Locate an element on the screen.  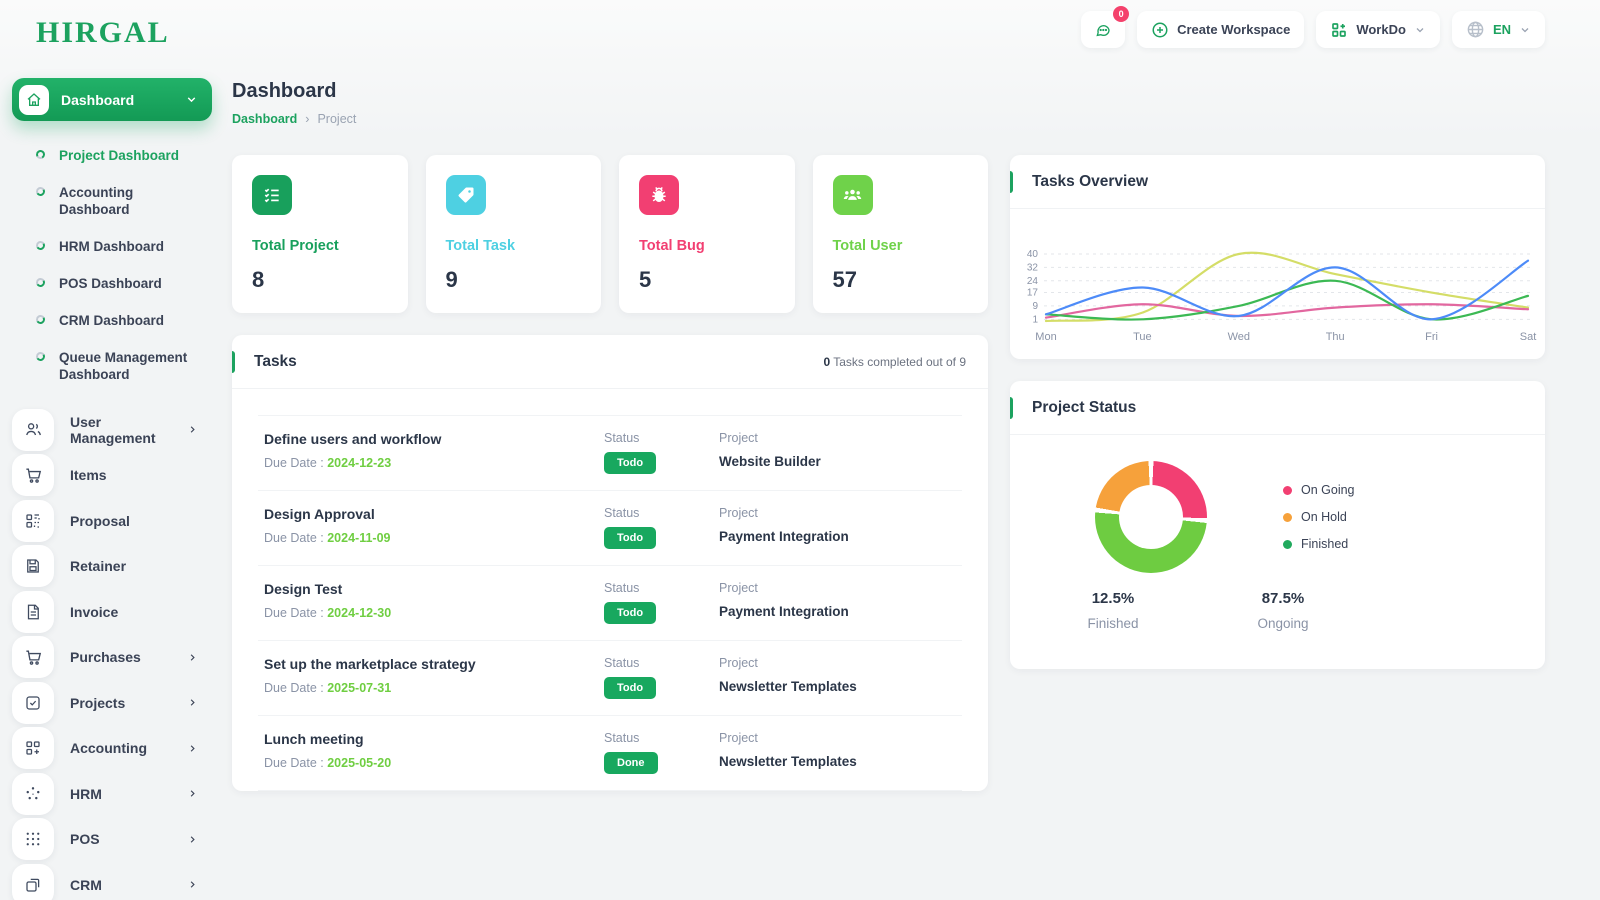
sidebar-item-items: Items is located at coordinates (112, 476).